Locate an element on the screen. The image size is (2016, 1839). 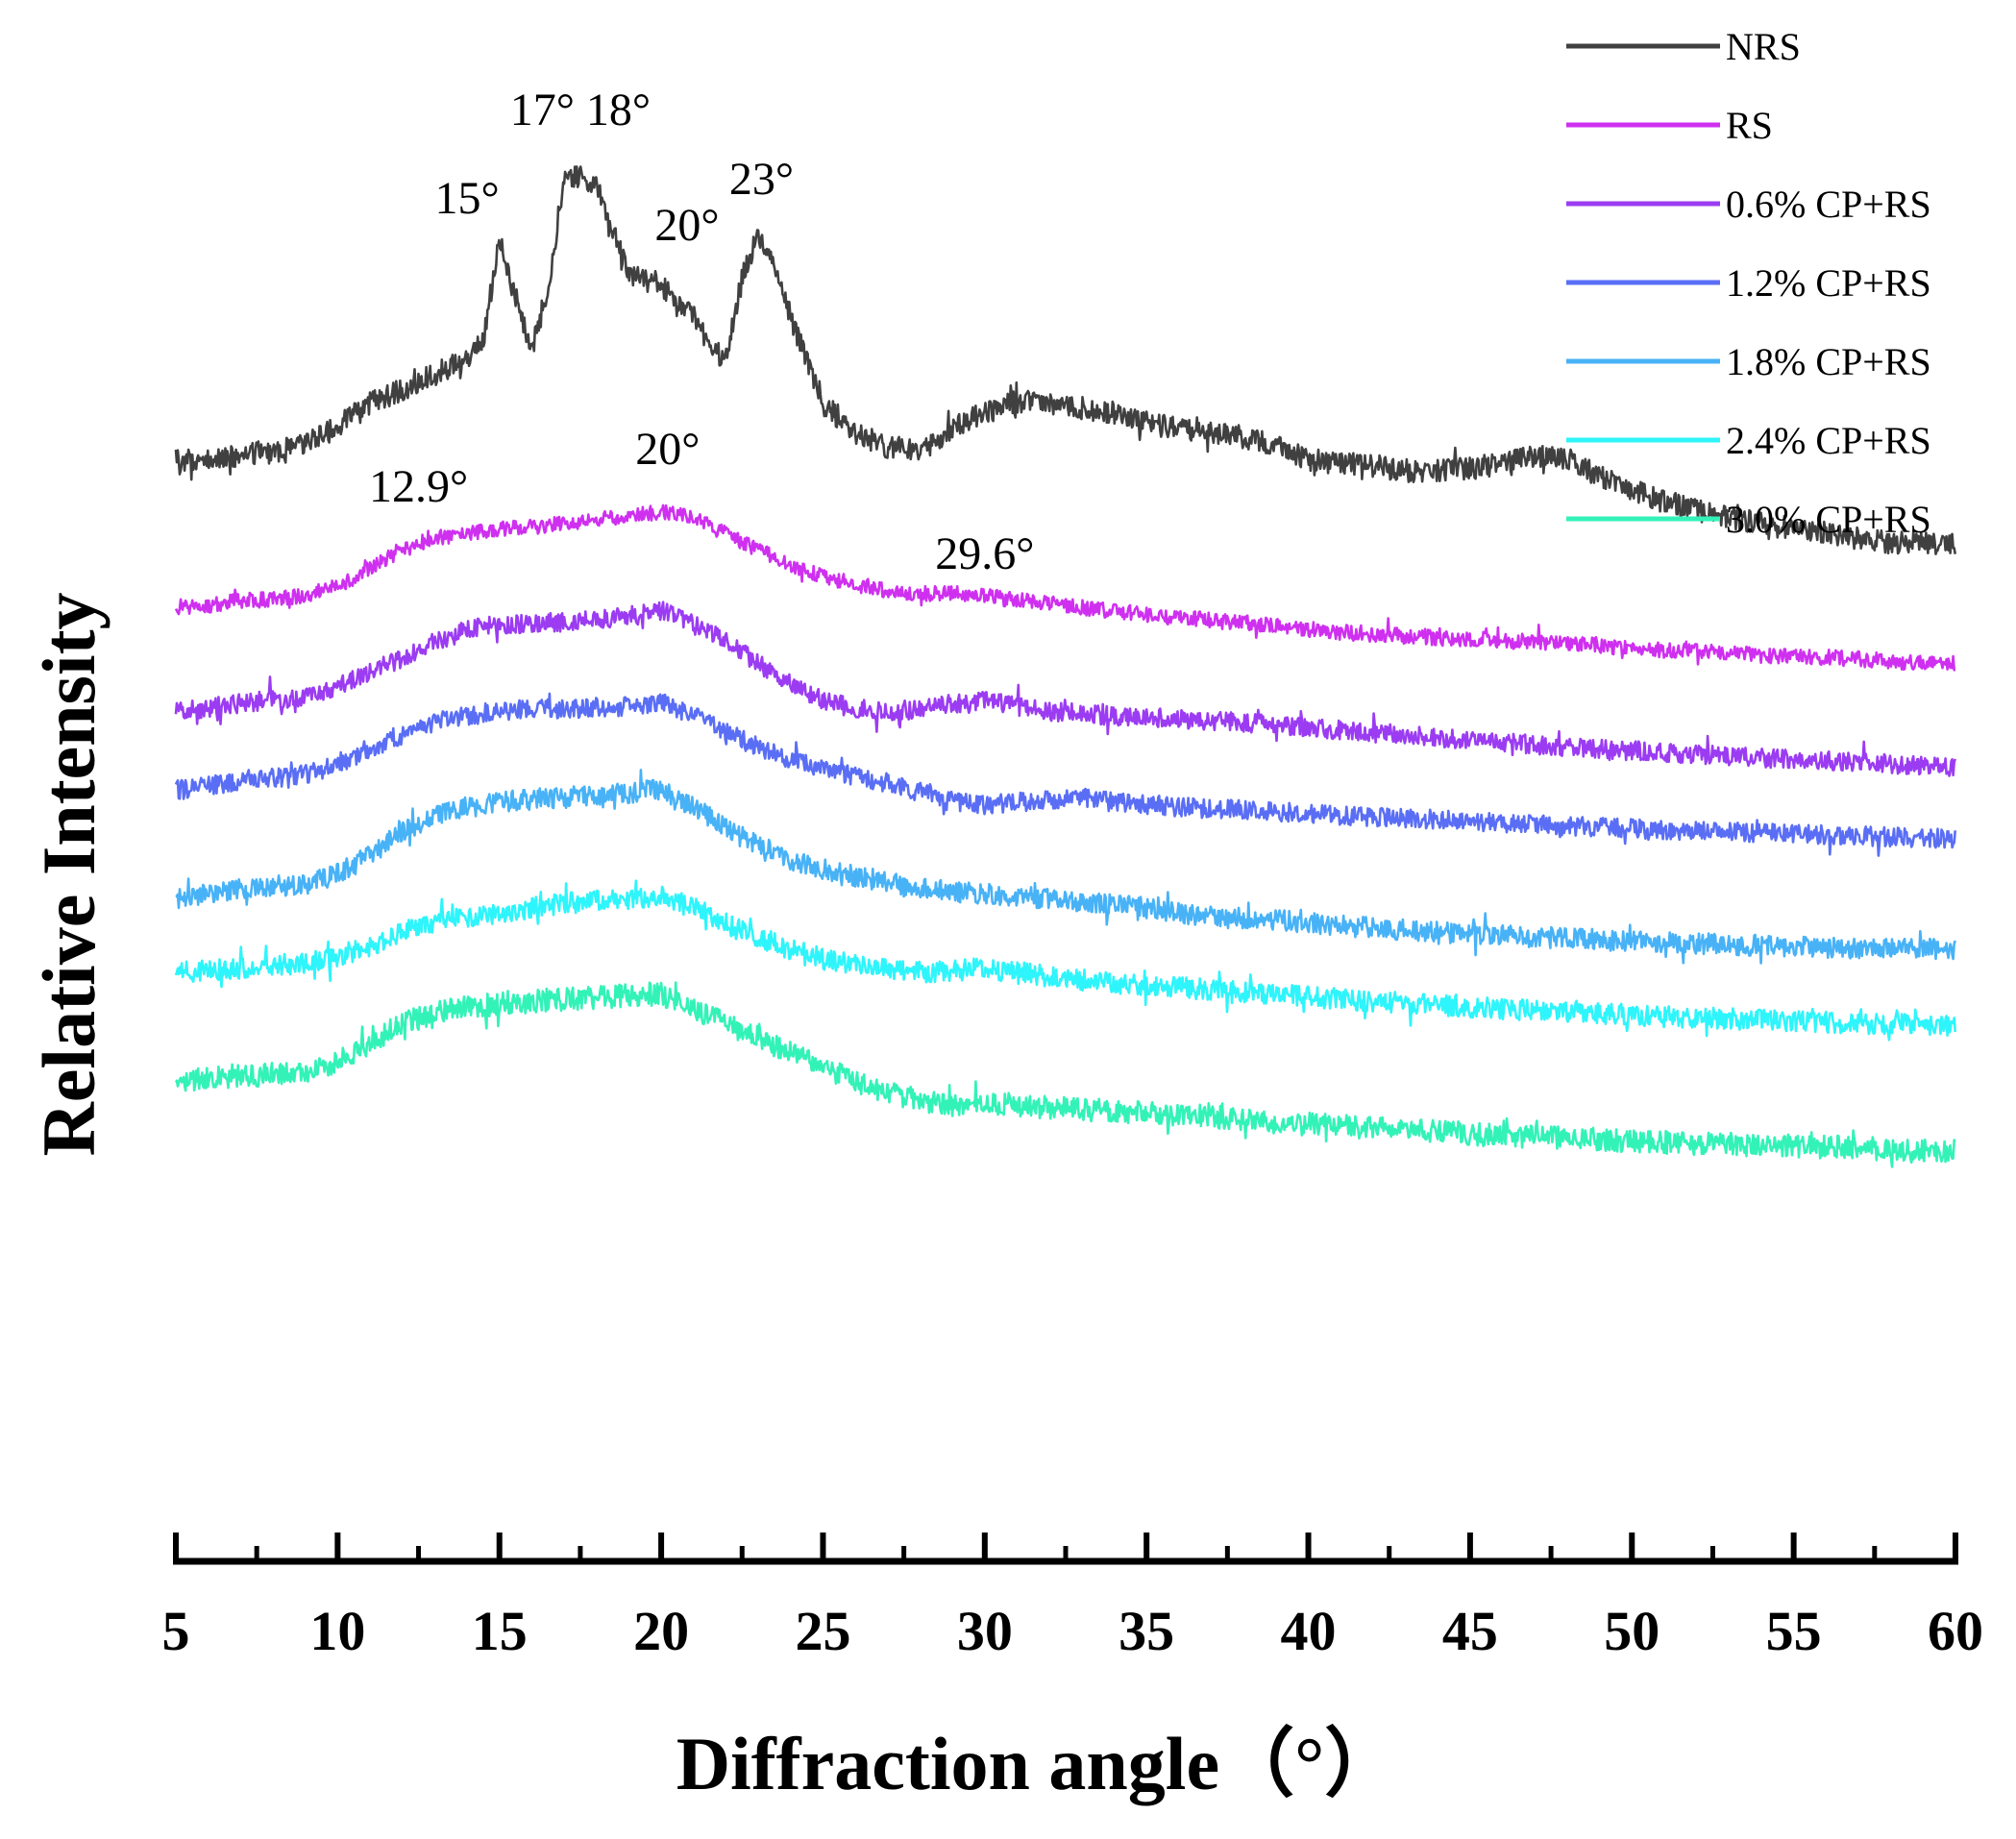
x-tick-label: 5 is located at coordinates (176, 1631).